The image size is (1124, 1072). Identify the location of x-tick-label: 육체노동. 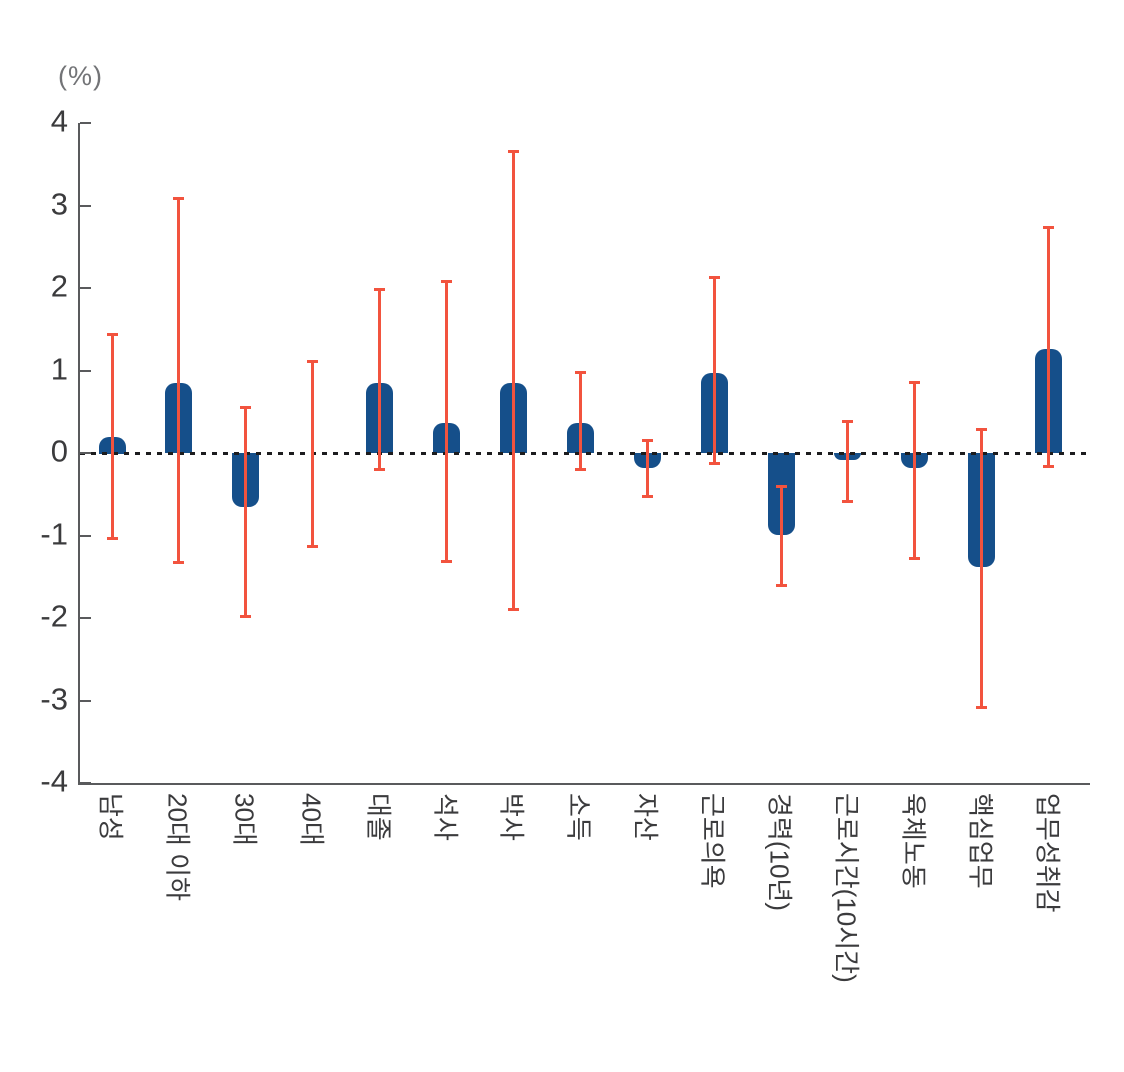
(913, 841).